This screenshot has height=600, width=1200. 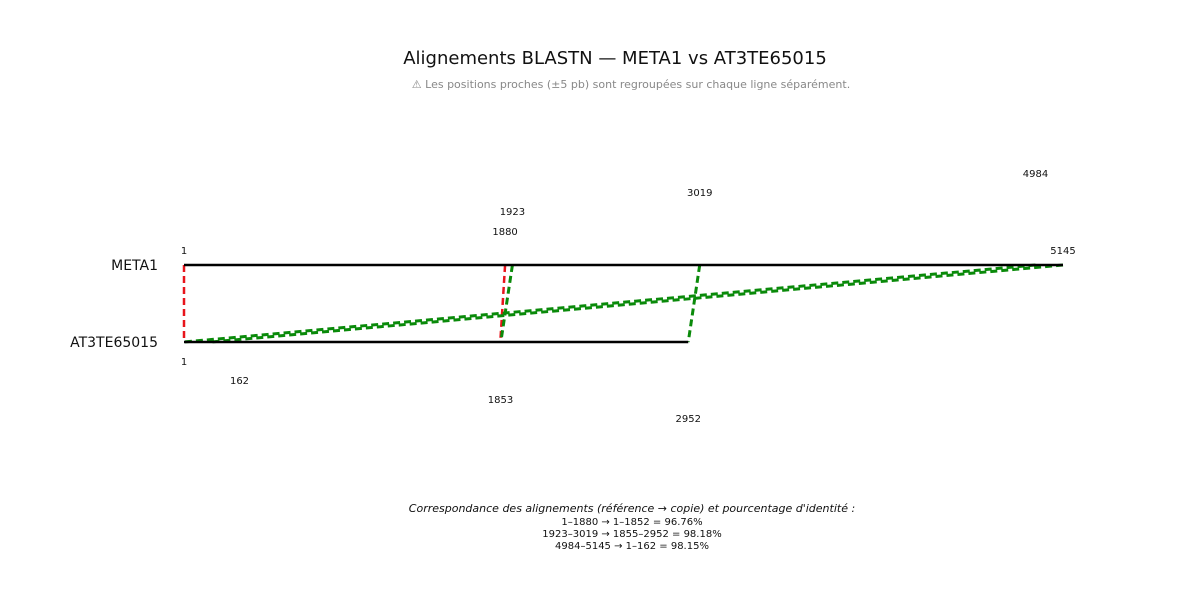 I want to click on reference-position-label: 5145, so click(x=1062, y=251).